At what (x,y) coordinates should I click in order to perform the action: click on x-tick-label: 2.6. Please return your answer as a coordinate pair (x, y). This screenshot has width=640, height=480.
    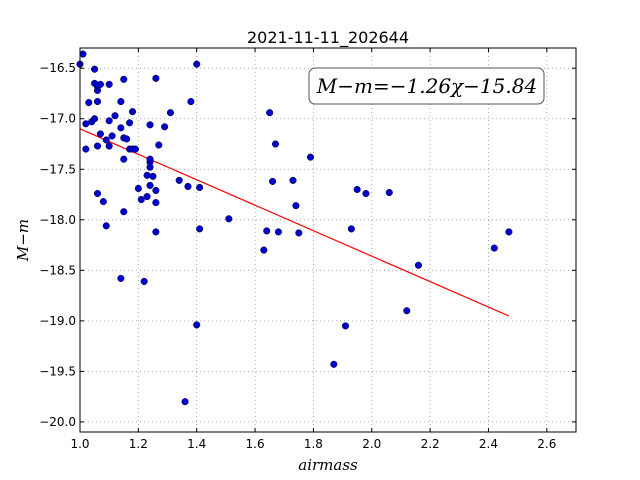
    Looking at the image, I should click on (546, 444).